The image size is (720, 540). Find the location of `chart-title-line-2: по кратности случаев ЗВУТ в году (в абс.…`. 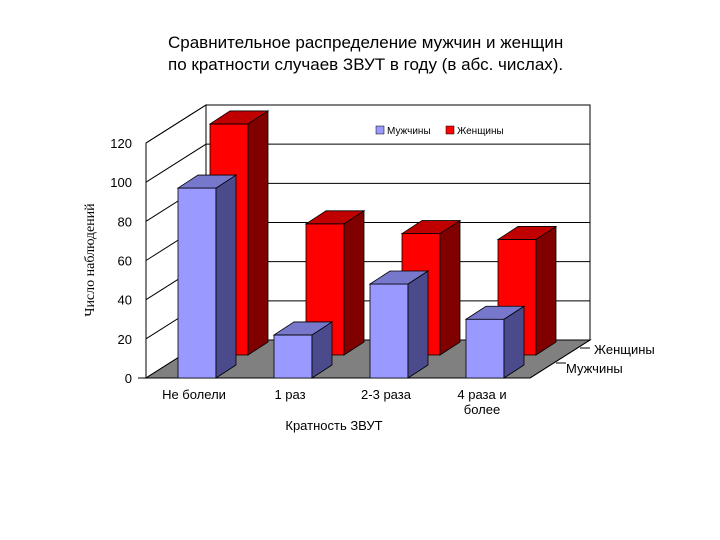

chart-title-line-2: по кратности случаев ЗВУТ в году (в абс.… is located at coordinates (366, 64).